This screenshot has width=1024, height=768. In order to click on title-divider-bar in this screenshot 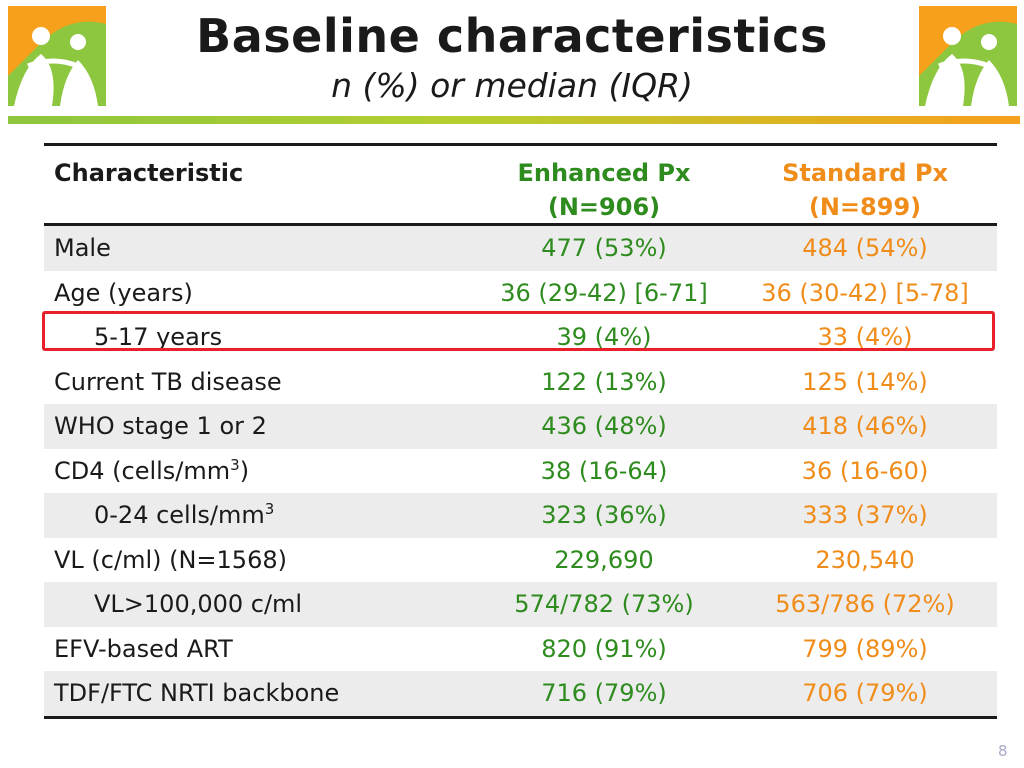, I will do `click(514, 120)`.